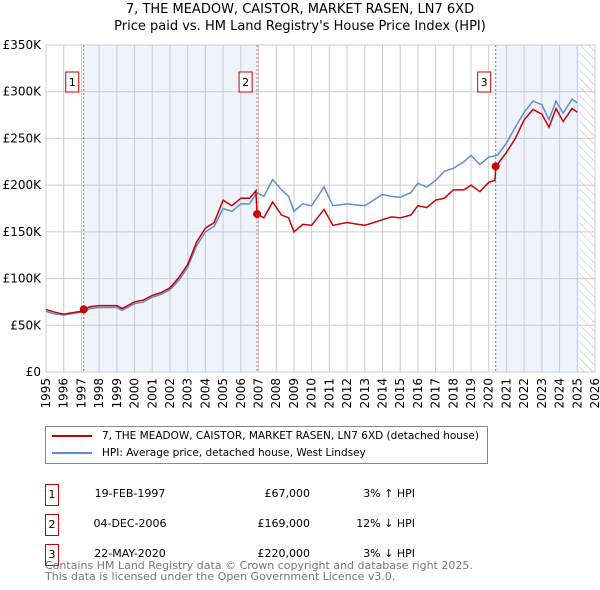  Describe the element at coordinates (284, 523) in the screenshot. I see `sale-price: £169,000` at that location.